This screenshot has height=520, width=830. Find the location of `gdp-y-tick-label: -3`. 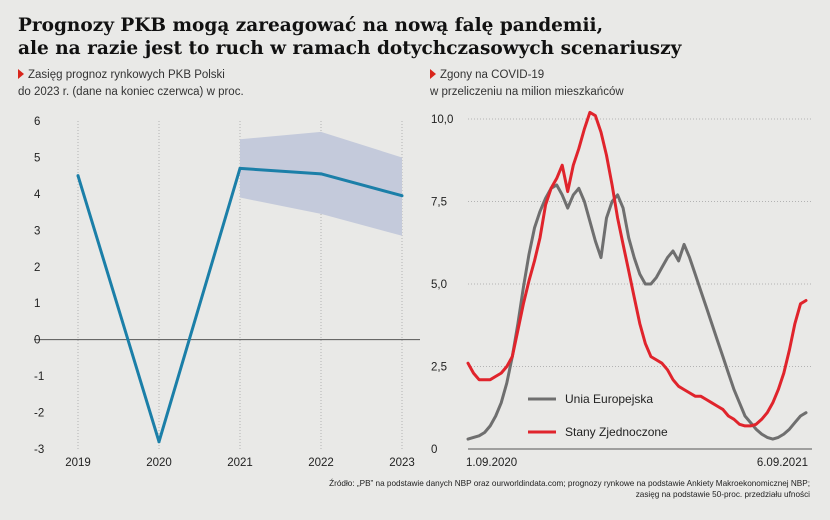

gdp-y-tick-label: -3 is located at coordinates (39, 450).